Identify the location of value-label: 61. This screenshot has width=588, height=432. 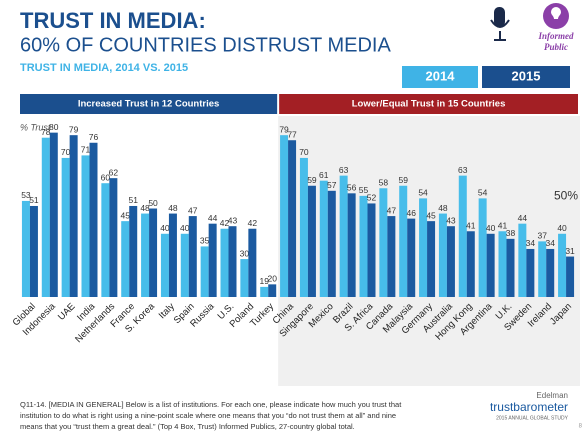
(324, 175).